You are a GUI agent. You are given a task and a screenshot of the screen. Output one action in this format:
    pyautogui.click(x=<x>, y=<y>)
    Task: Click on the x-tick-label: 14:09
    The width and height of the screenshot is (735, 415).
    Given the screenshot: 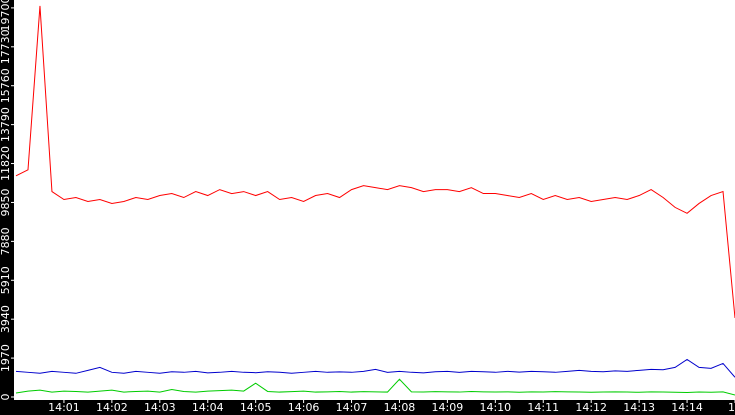 What is the action you would take?
    pyautogui.click(x=448, y=407)
    